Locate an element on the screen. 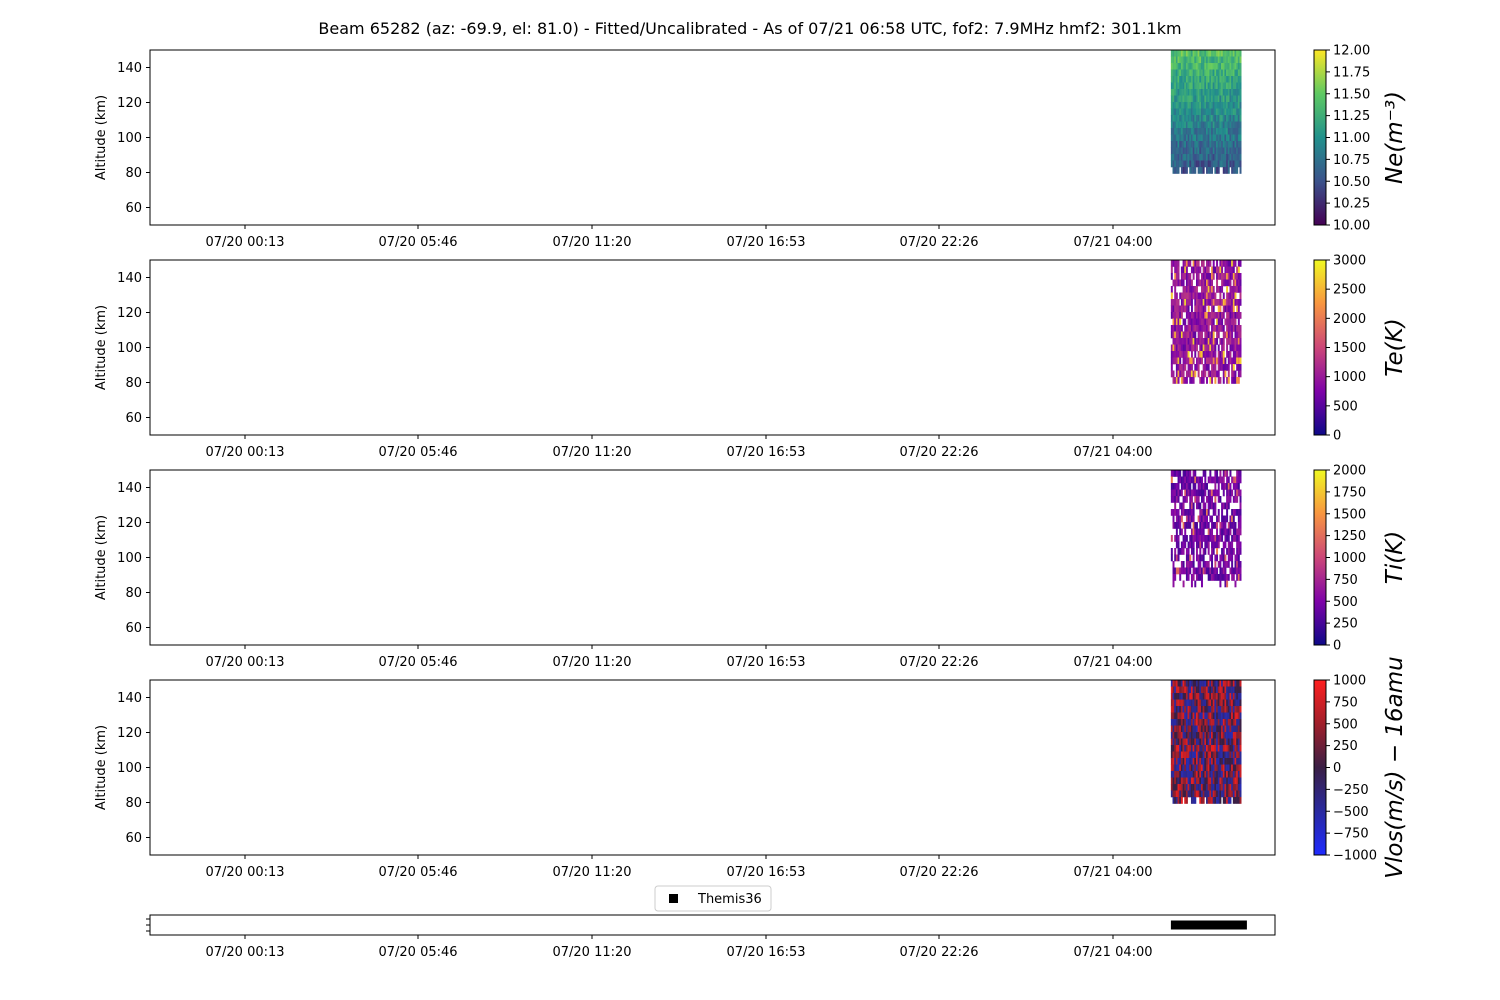  legend: Themis36 is located at coordinates (713, 898).